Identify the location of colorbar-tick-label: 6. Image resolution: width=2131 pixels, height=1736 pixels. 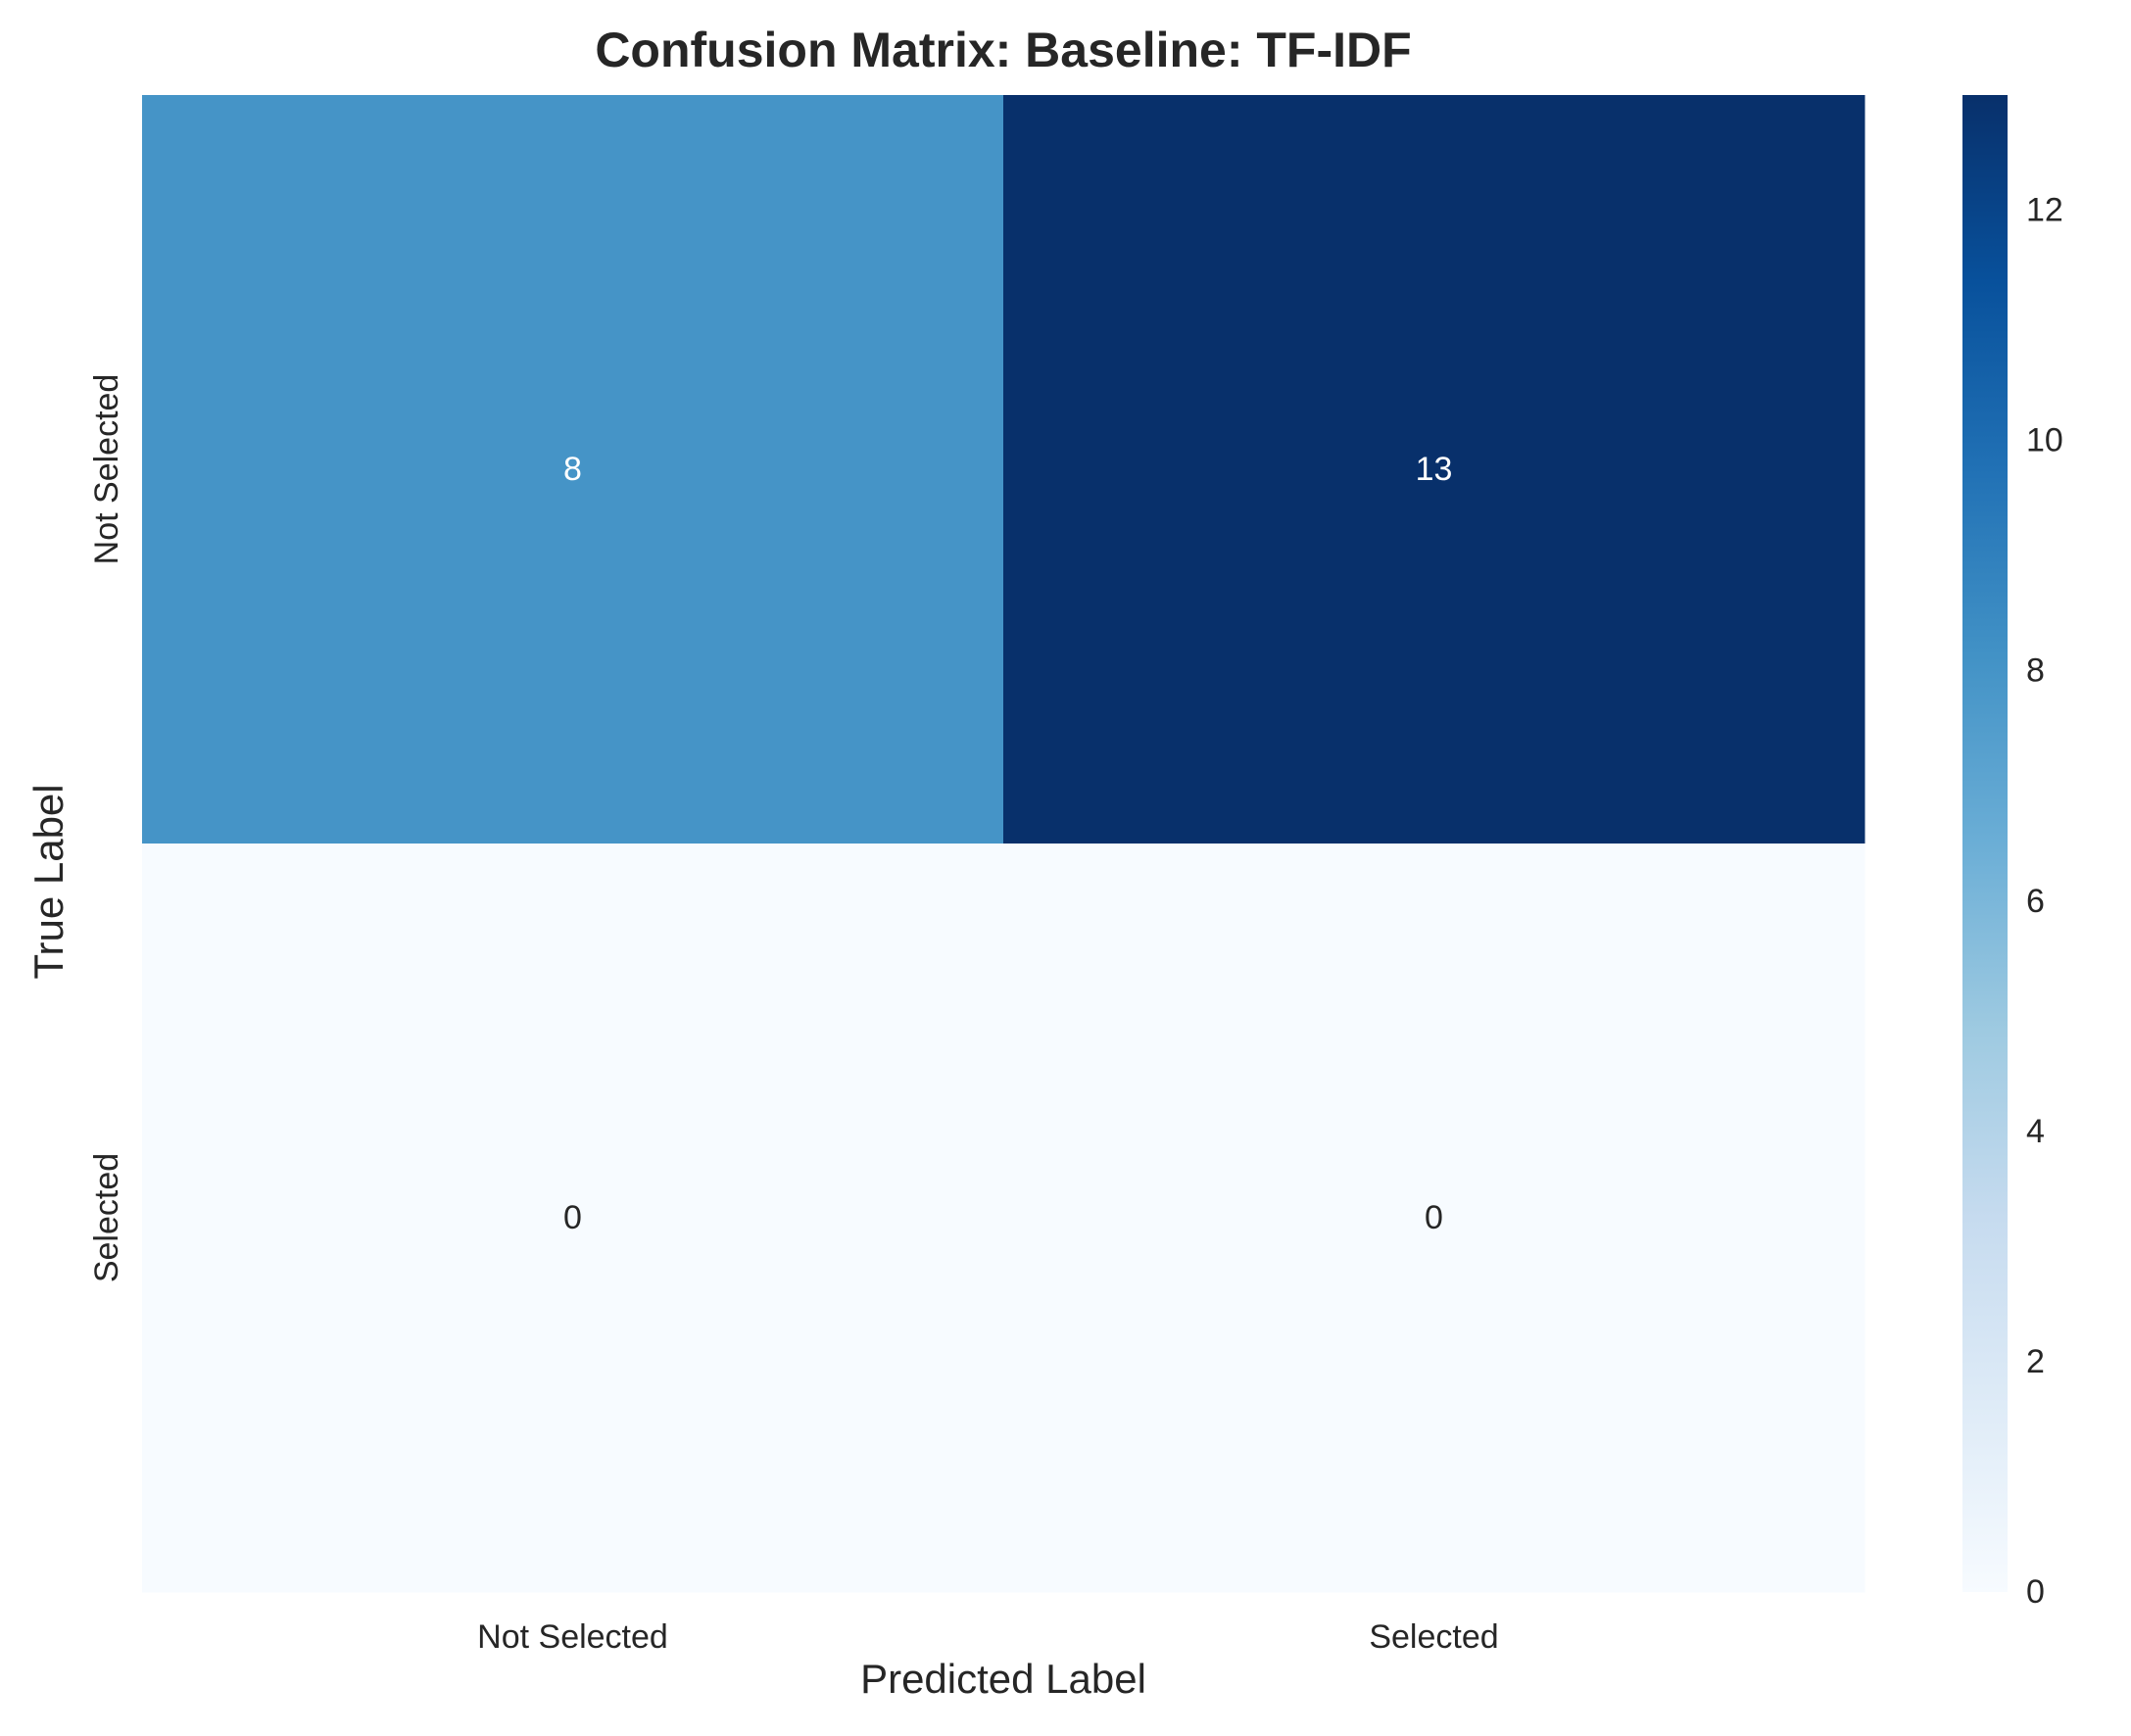
(2035, 902).